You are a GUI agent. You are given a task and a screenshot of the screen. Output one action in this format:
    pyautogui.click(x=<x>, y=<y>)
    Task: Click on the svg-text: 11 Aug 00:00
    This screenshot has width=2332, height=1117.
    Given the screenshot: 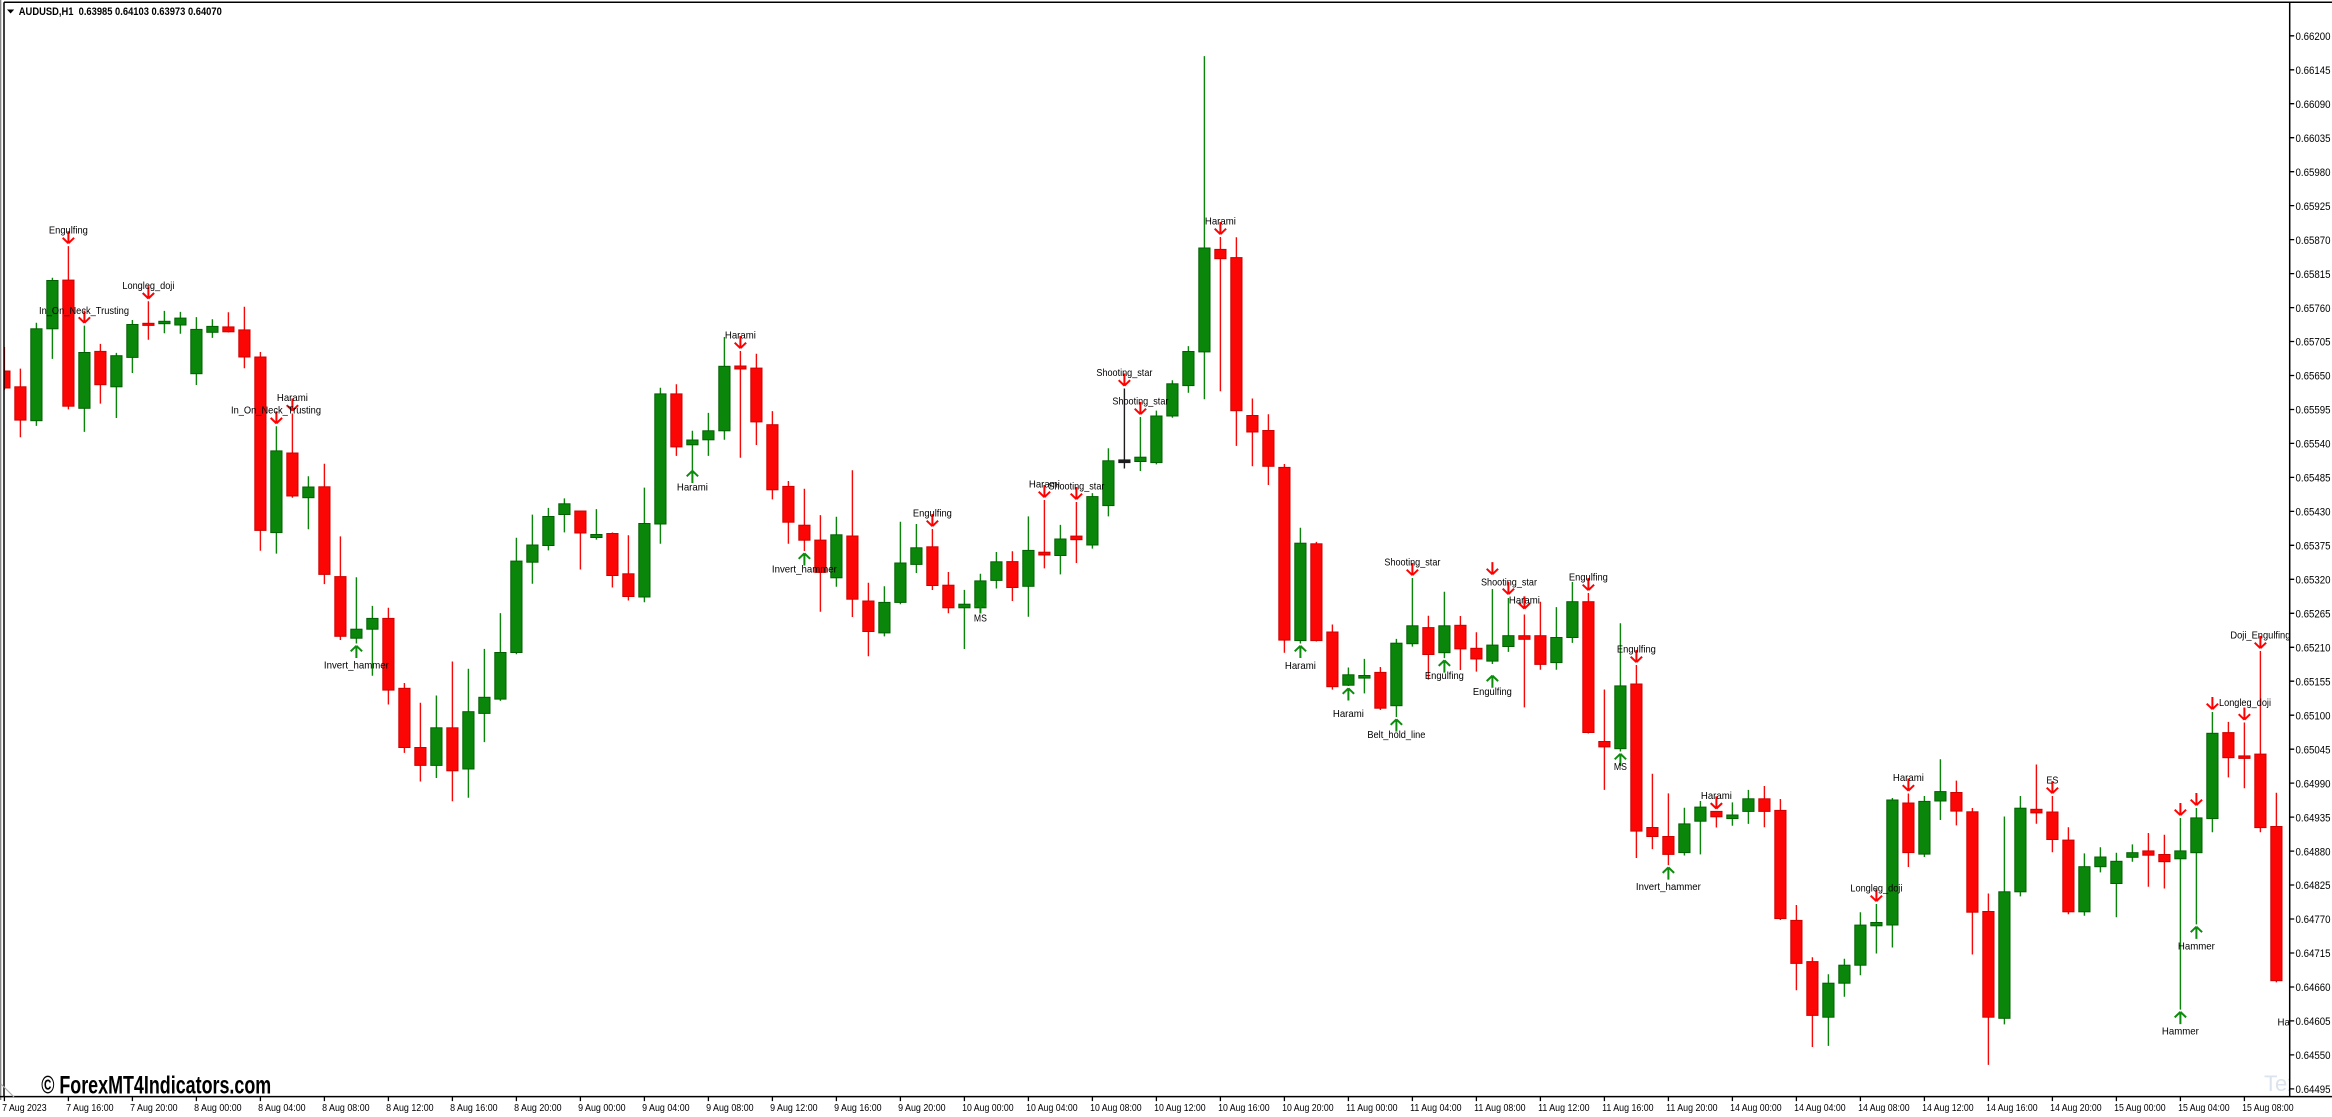 What is the action you would take?
    pyautogui.click(x=1372, y=1108)
    